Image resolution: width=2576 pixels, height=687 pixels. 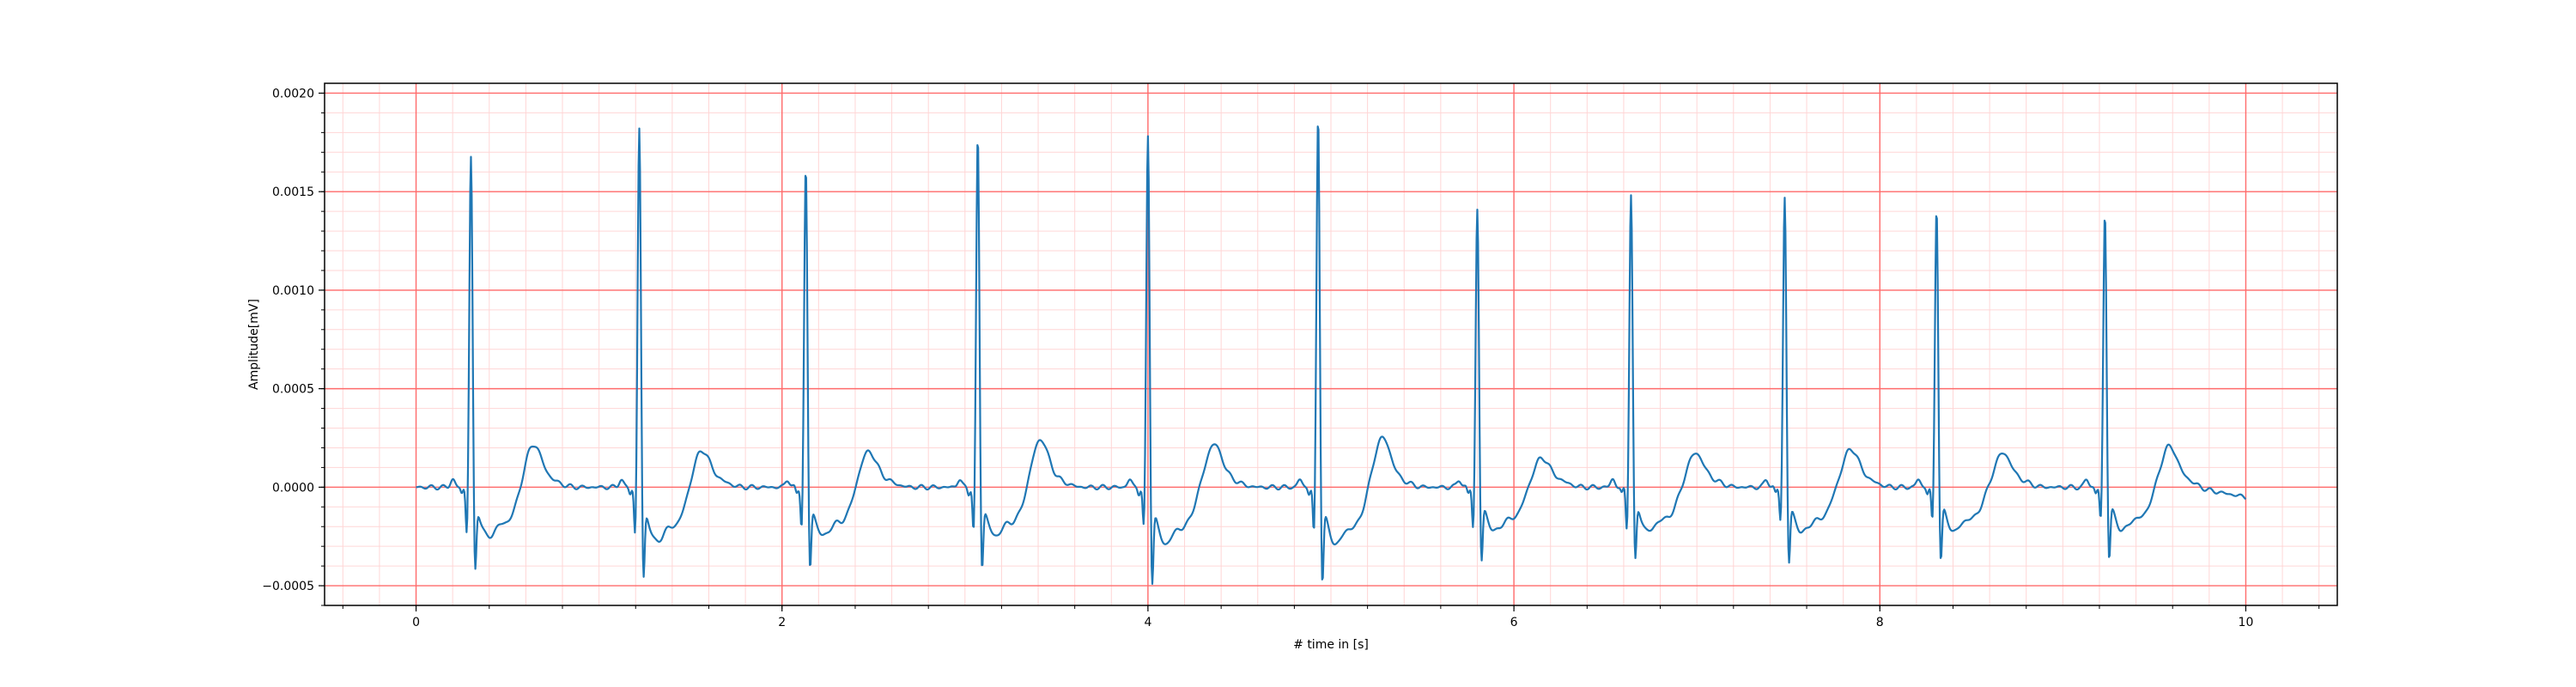 I want to click on x-axis-label: # time in [s], so click(x=1331, y=645).